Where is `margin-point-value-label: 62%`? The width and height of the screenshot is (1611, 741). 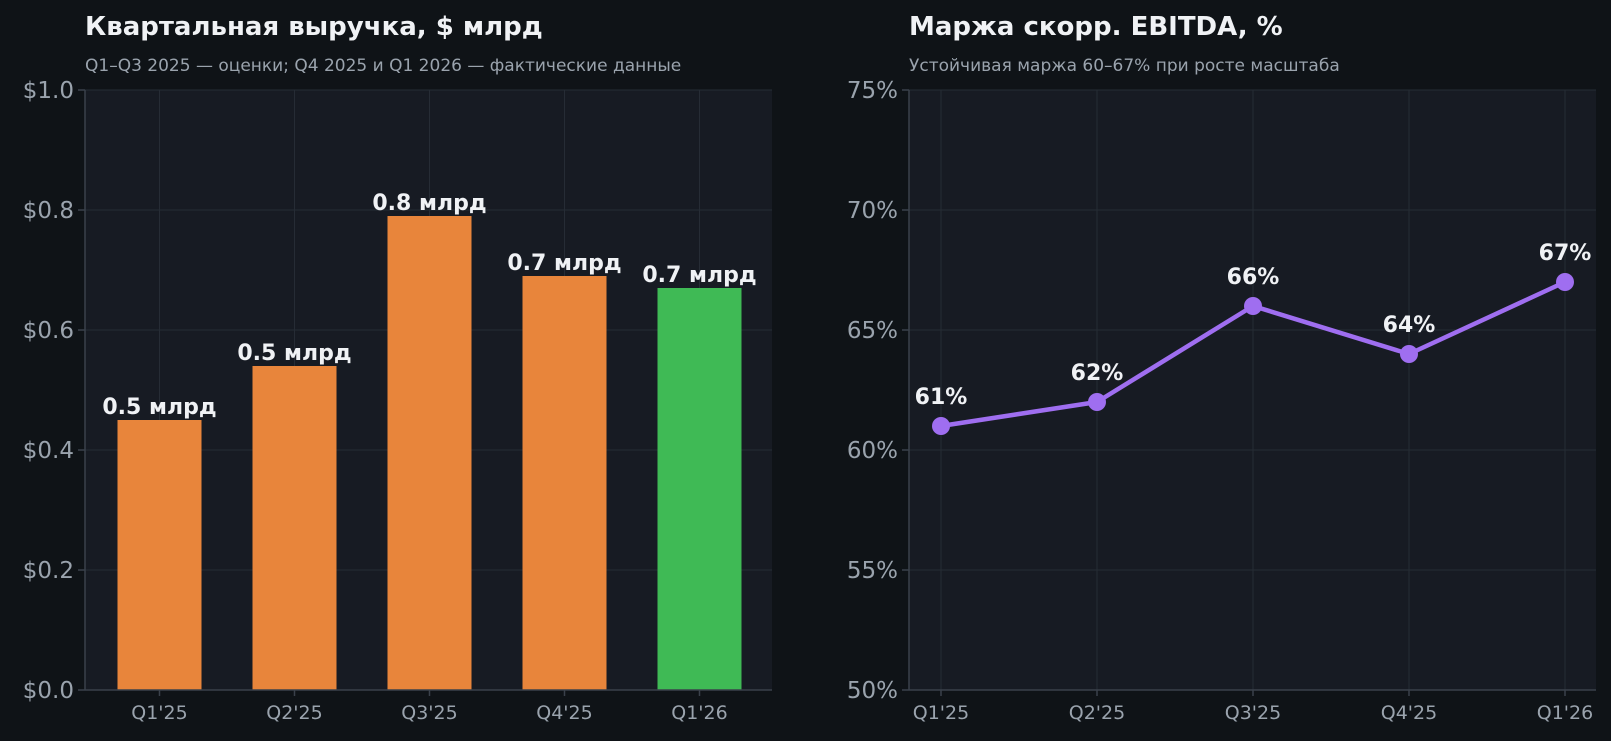
margin-point-value-label: 62% is located at coordinates (1097, 373).